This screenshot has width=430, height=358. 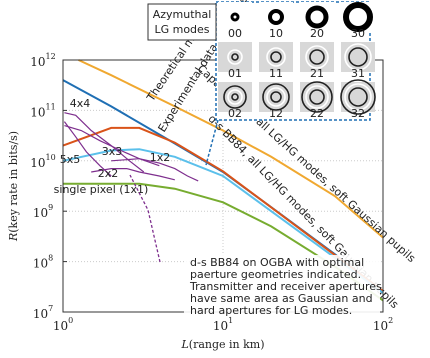 I want to click on tick-exp: 1, so click(x=230, y=320).